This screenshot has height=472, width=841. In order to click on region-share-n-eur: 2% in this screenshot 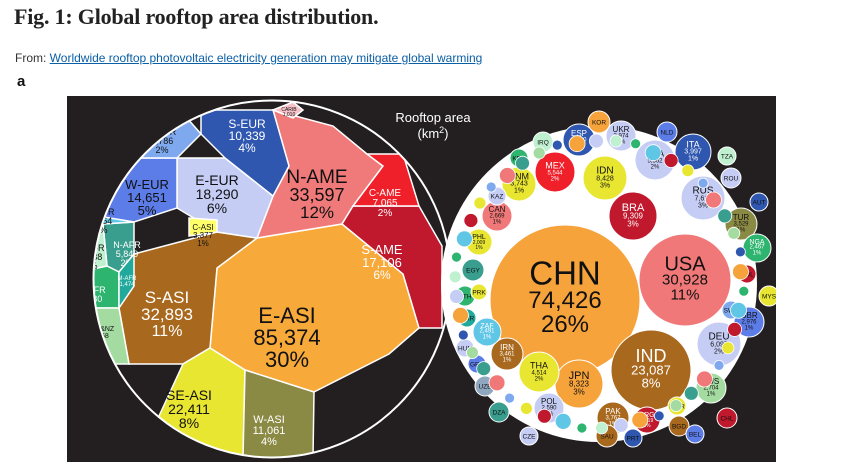, I will do `click(161, 150)`.